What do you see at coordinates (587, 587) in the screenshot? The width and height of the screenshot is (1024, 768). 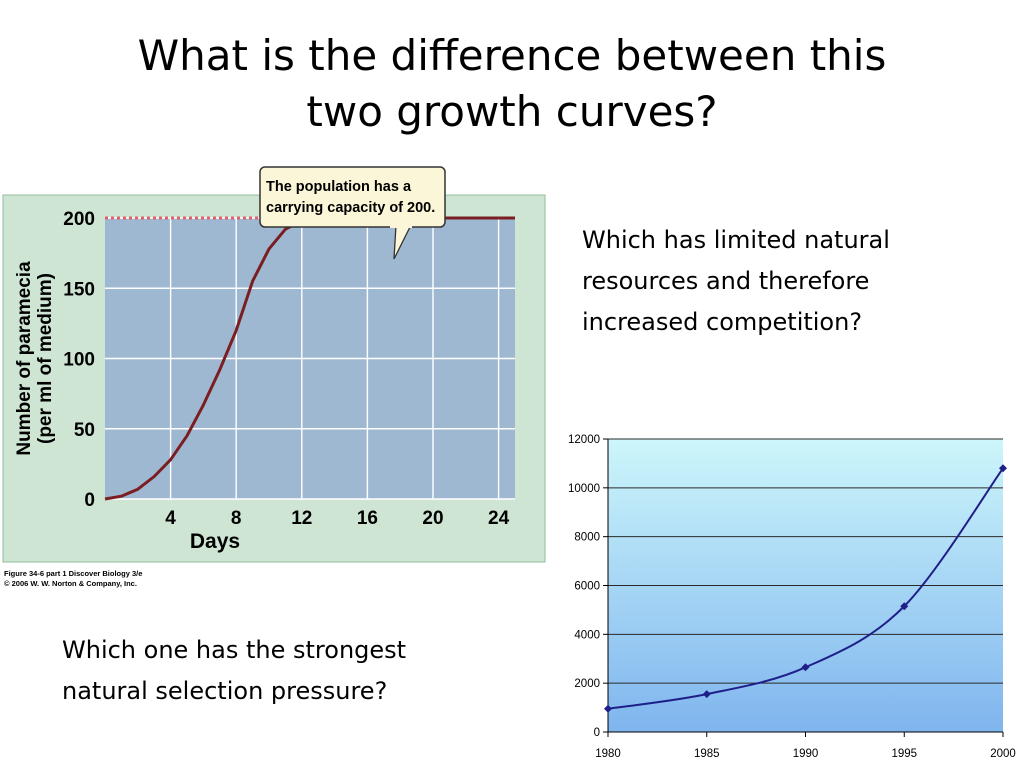 I see `y-tick-label: 6000` at bounding box center [587, 587].